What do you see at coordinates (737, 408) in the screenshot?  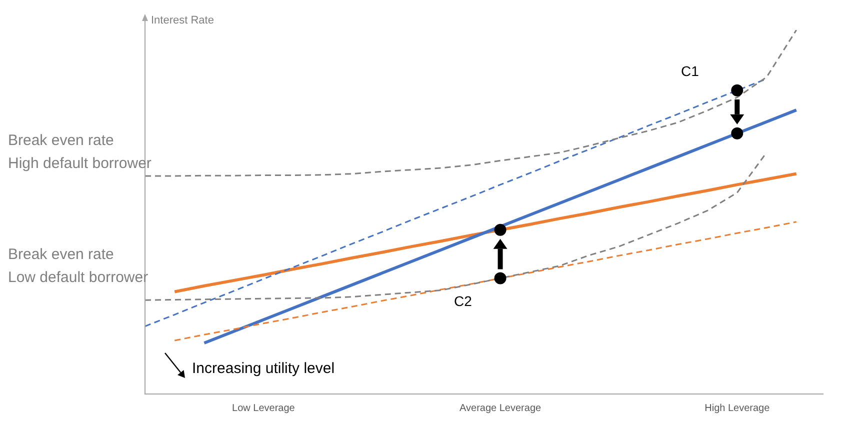 I see `x-tick-label: High Leverage` at bounding box center [737, 408].